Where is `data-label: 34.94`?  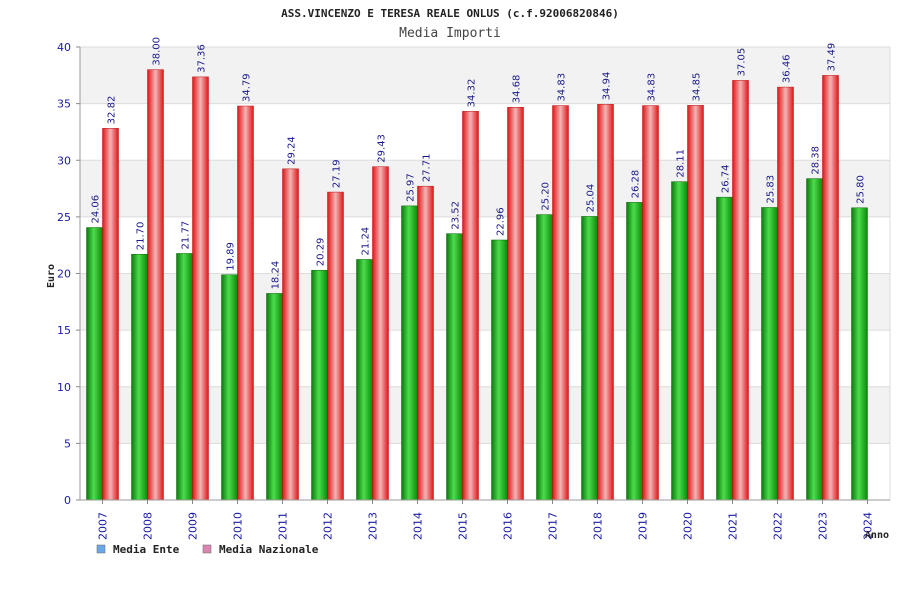
data-label: 34.94 is located at coordinates (607, 86).